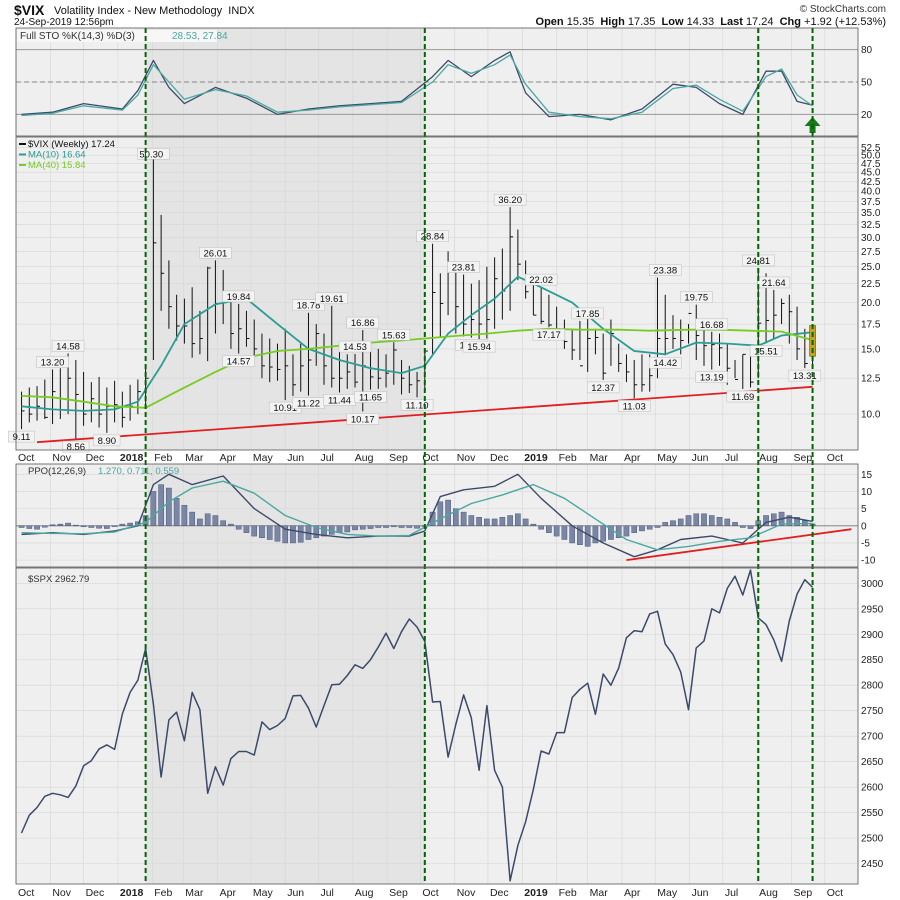 The width and height of the screenshot is (900, 900). Describe the element at coordinates (867, 115) in the screenshot. I see `stochastic-y-tick-label: 20` at that location.